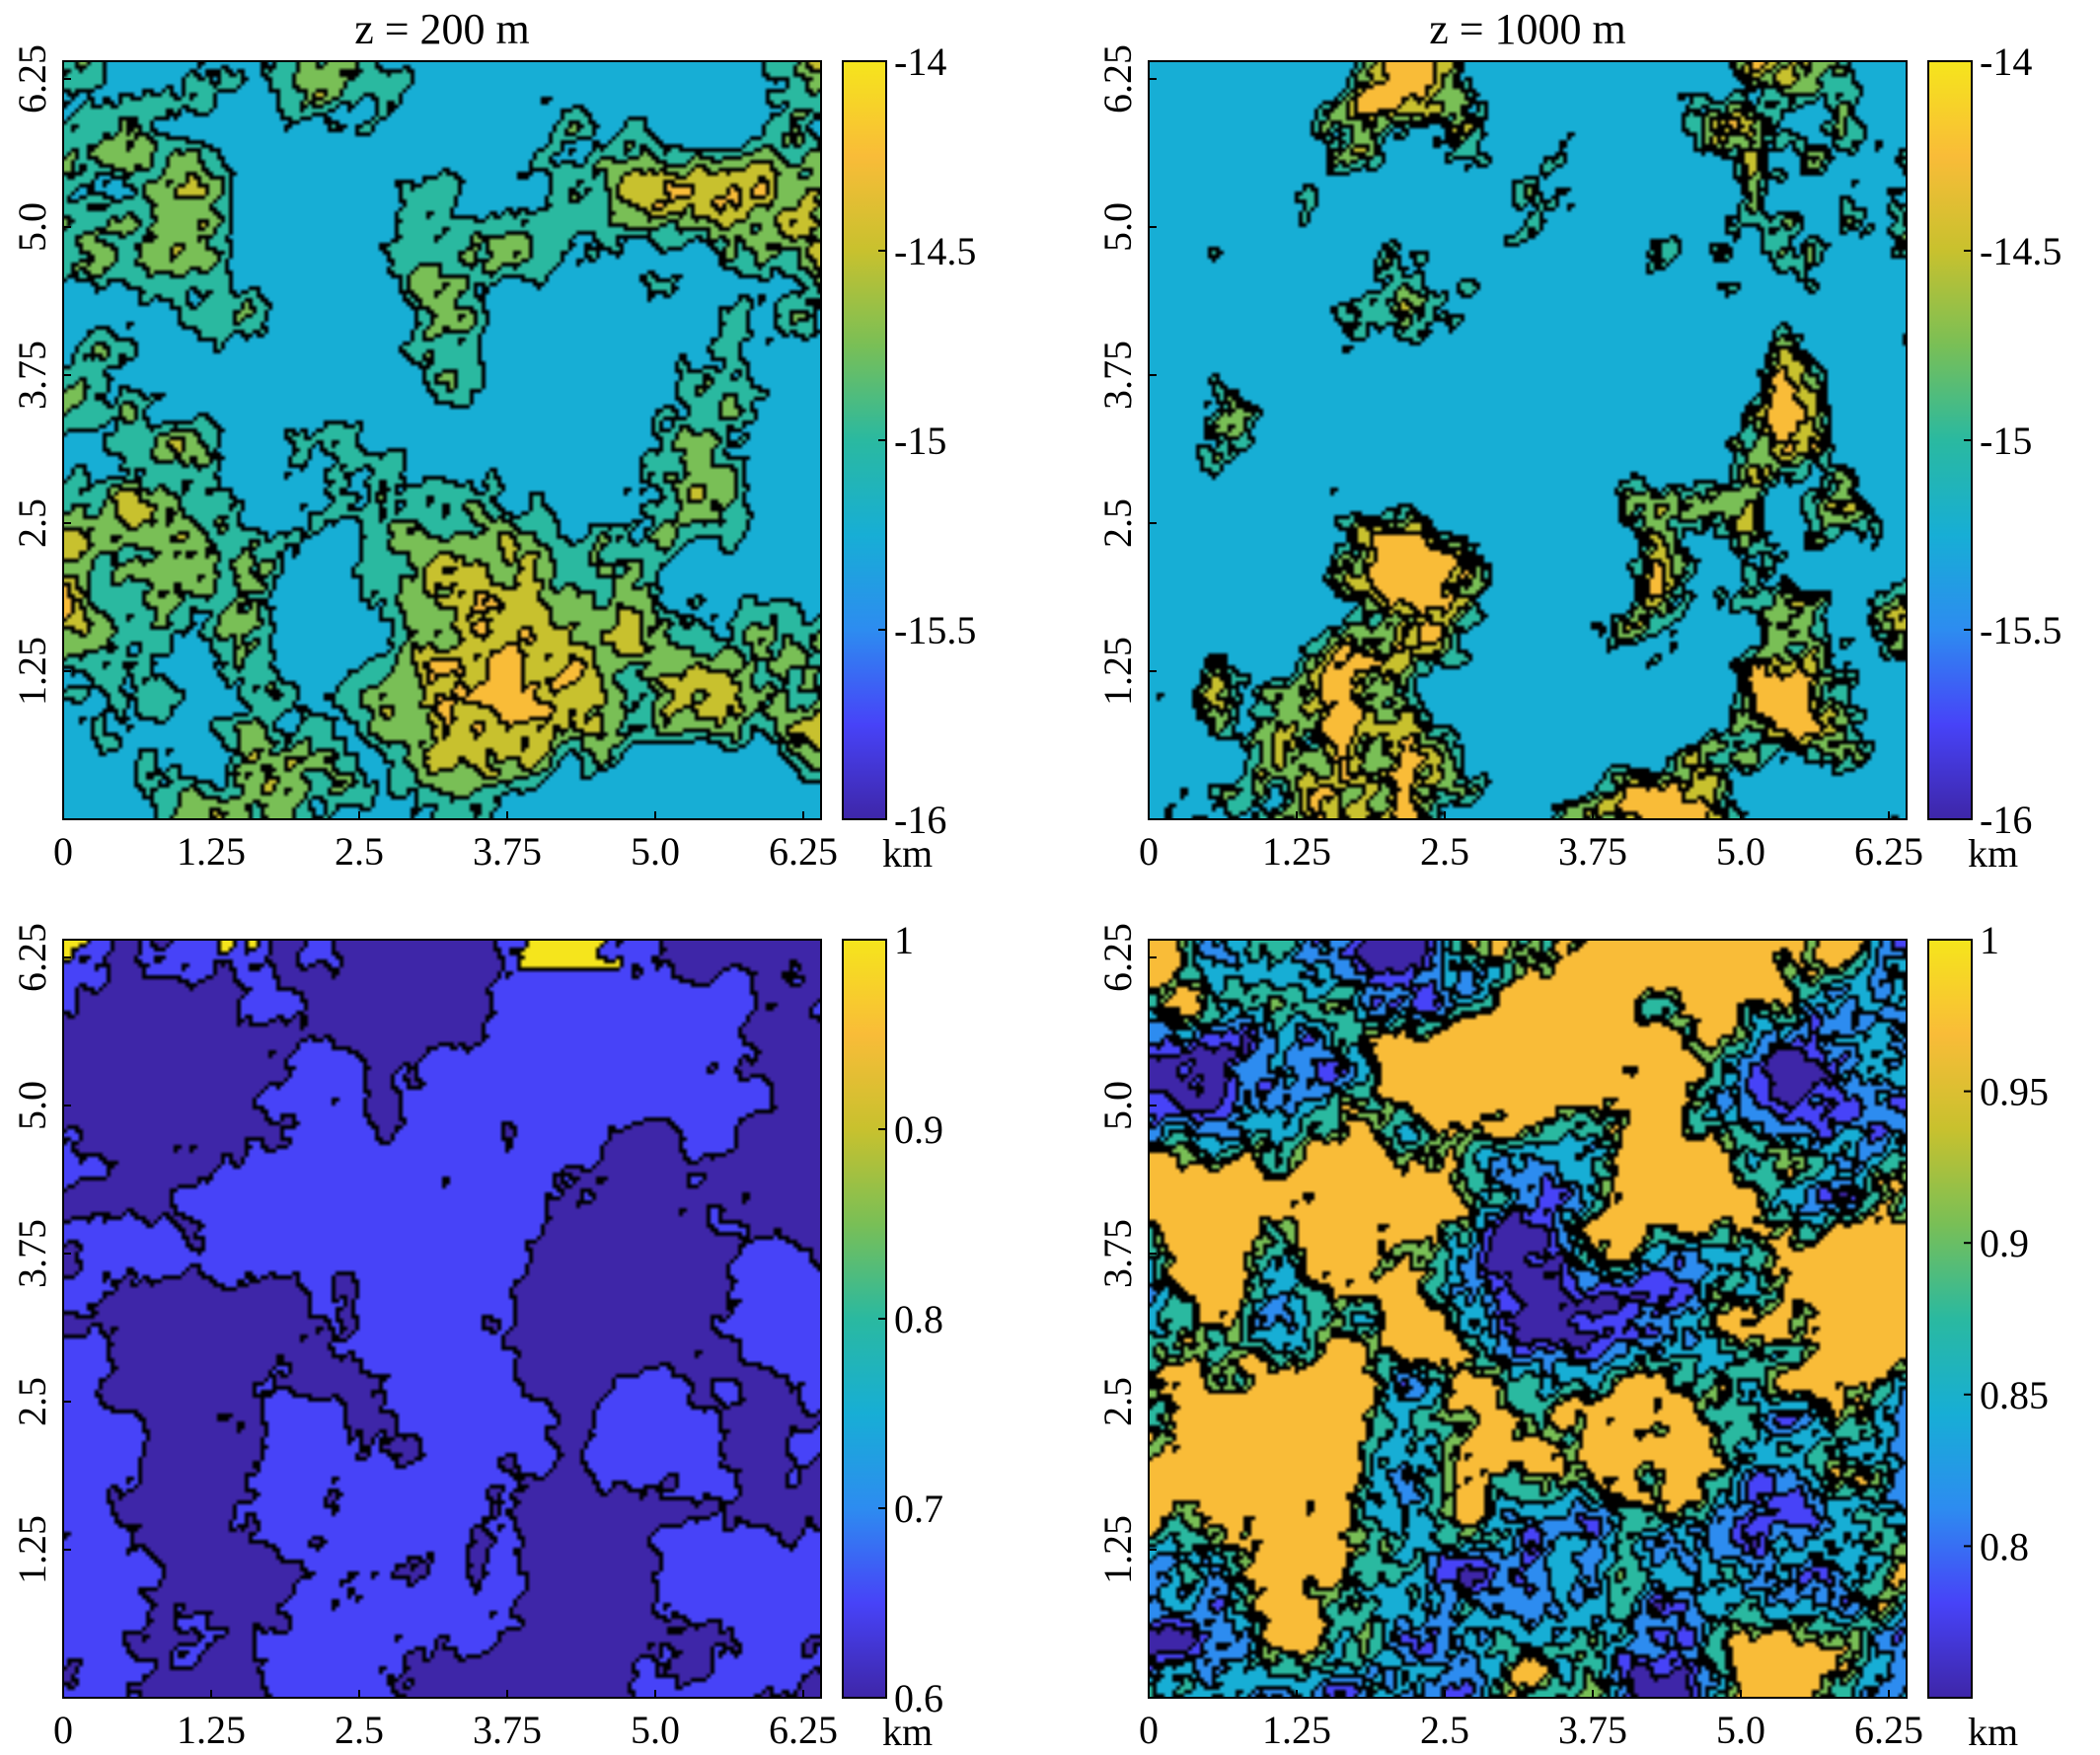  Describe the element at coordinates (2014, 1092) in the screenshot. I see `colorbar-tick-label: 0.95` at that location.